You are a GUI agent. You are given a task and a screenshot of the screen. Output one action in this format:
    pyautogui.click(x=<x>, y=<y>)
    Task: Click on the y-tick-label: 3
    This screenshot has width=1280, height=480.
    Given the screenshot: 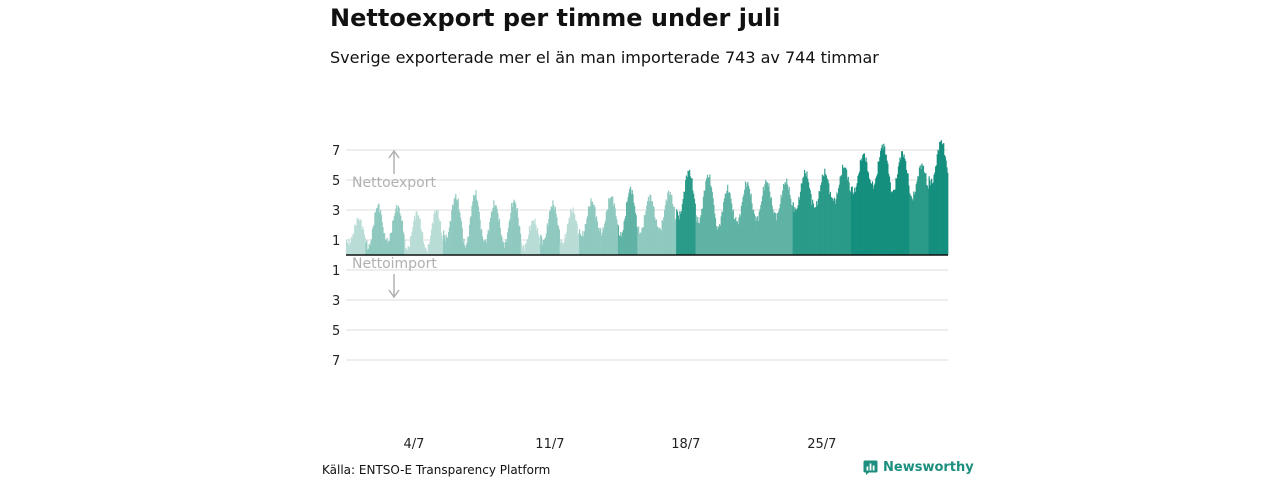 What is the action you would take?
    pyautogui.click(x=336, y=211)
    